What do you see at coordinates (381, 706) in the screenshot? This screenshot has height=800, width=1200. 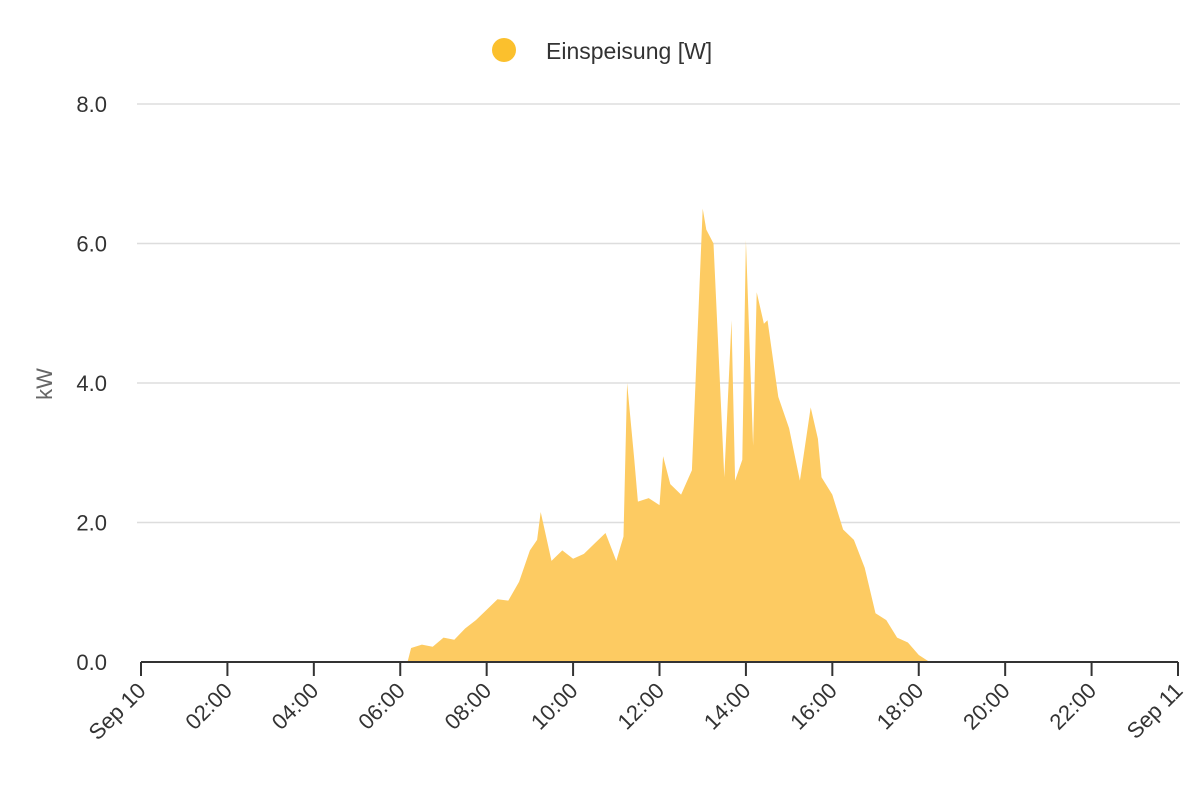 I see `x-tick-label: 06:00` at bounding box center [381, 706].